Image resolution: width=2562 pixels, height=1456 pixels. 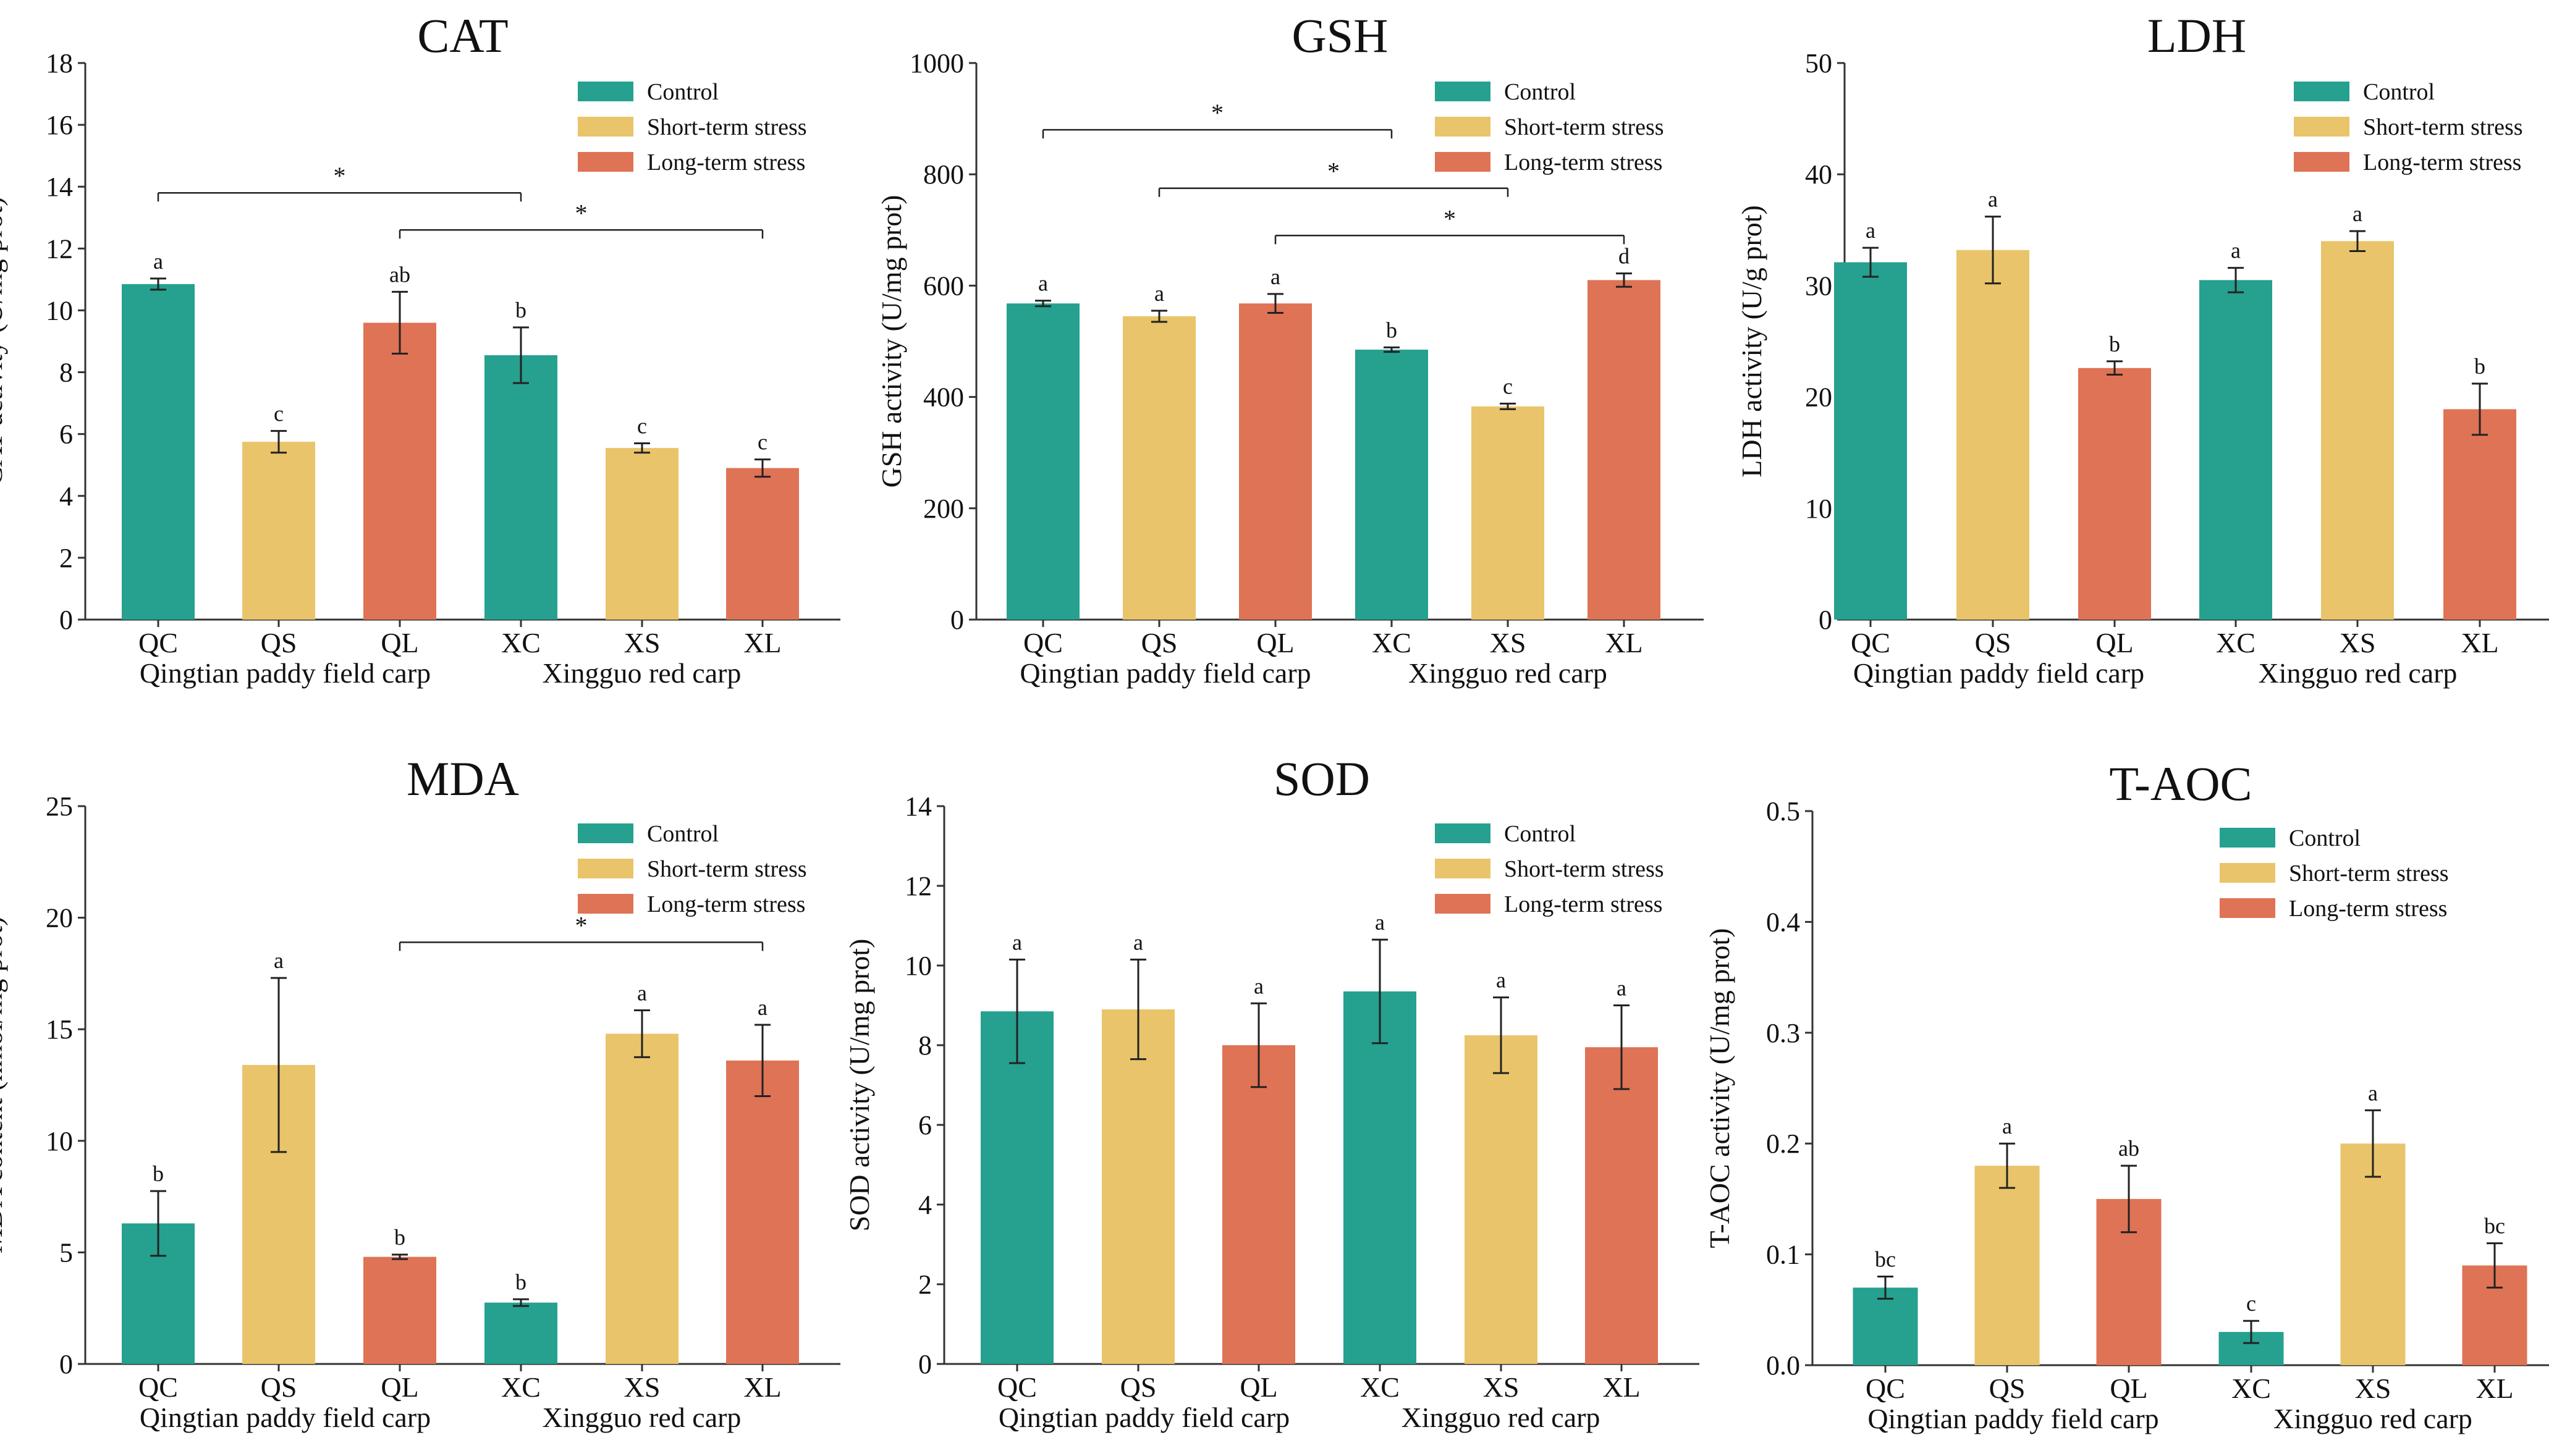 I want to click on y-tick-label: 200, so click(x=943, y=509).